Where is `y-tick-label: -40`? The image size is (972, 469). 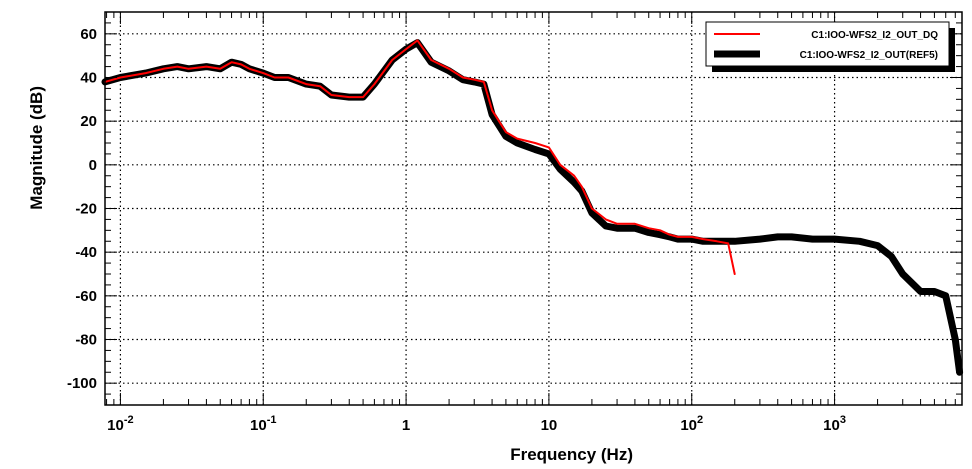 y-tick-label: -40 is located at coordinates (86, 252).